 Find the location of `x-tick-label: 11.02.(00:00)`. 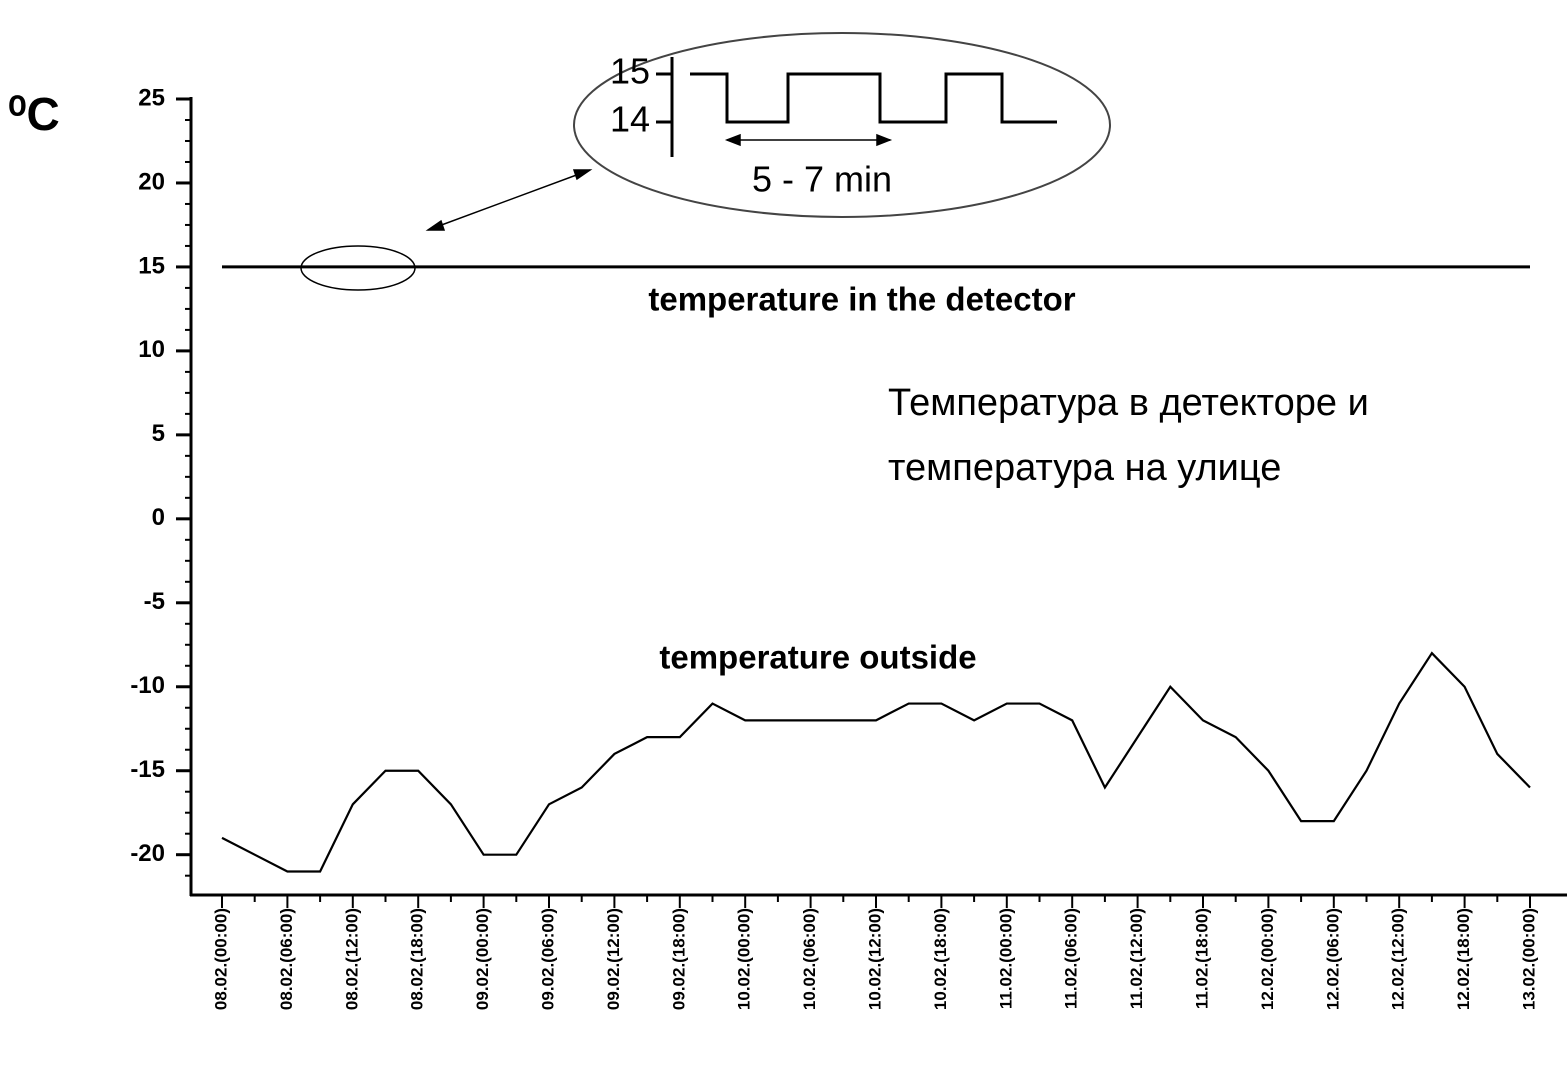

x-tick-label: 11.02.(00:00) is located at coordinates (1005, 958).